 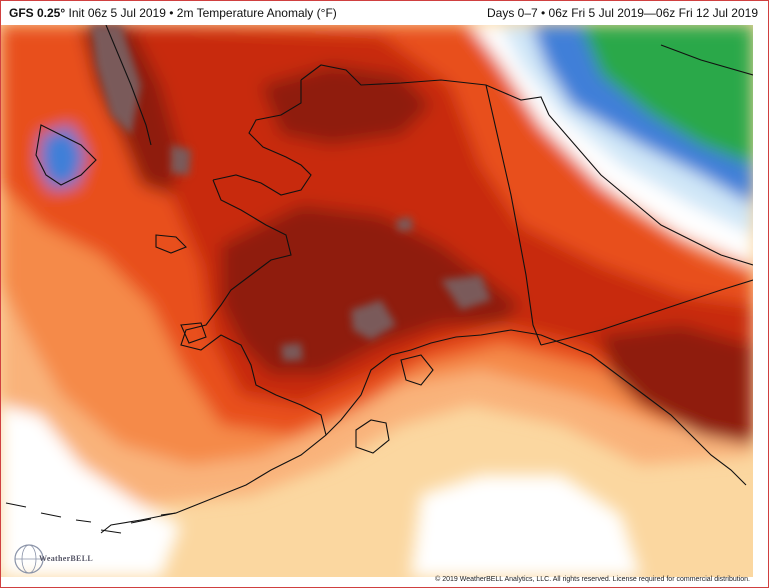 I want to click on nwt-border, so click(x=650, y=190).